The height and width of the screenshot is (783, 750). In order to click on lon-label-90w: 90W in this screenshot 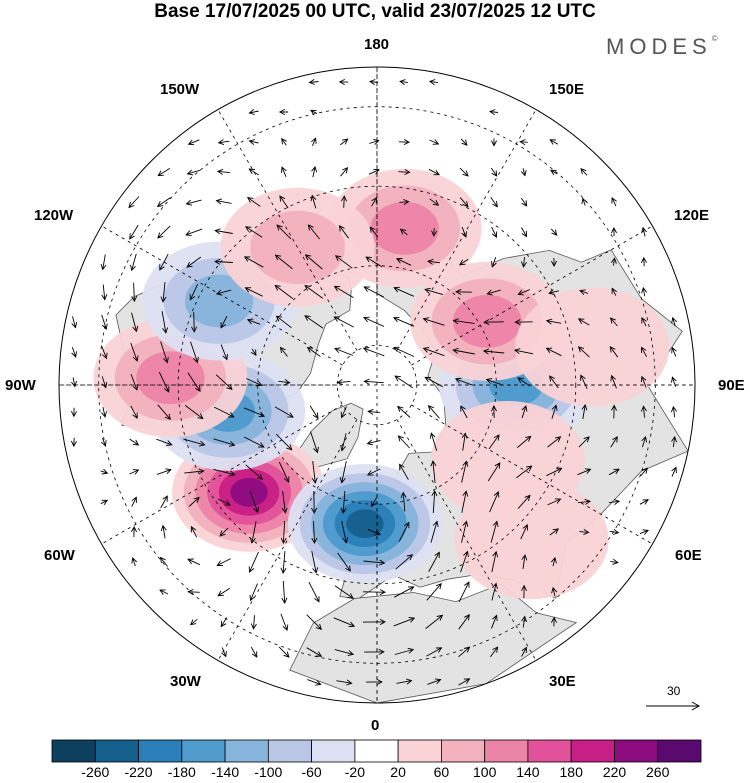, I will do `click(20, 385)`.